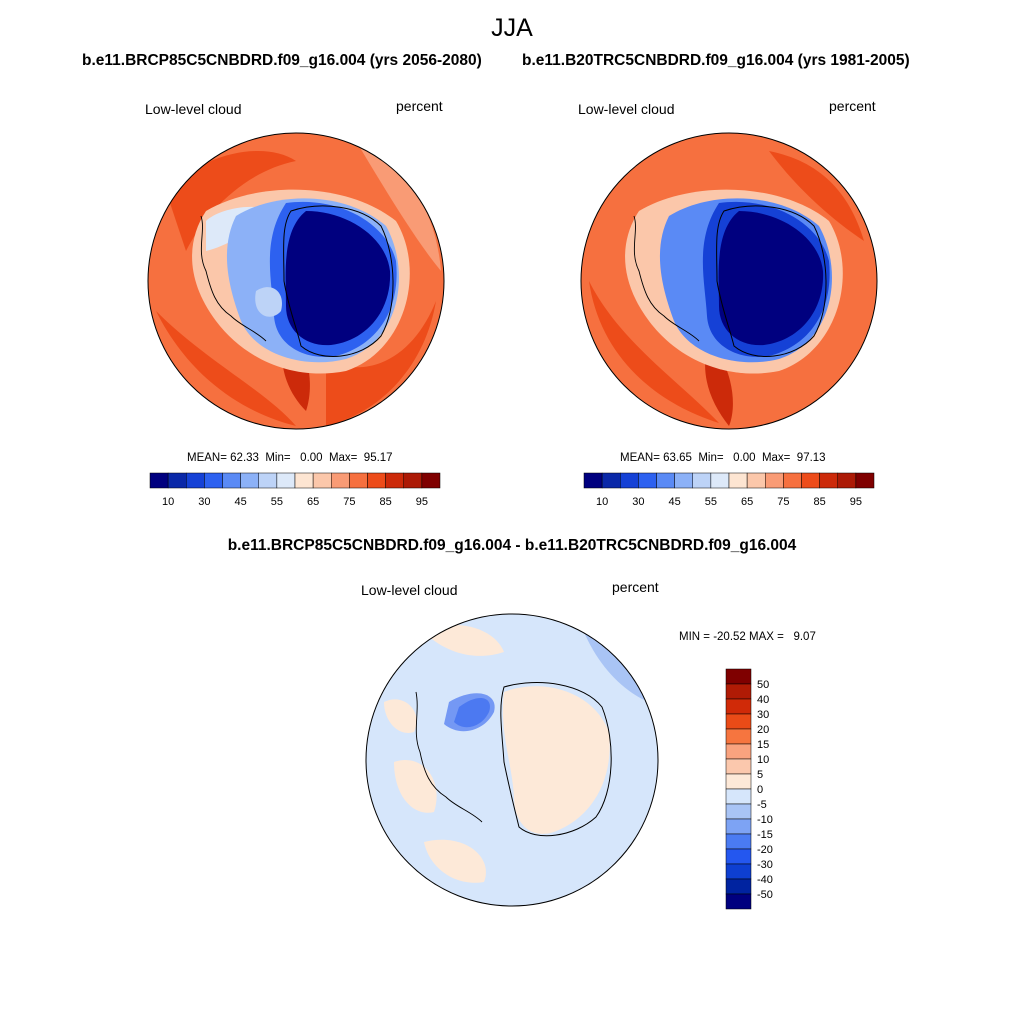  I want to click on diff-stats: MIN = -20.52 MAX = 9.07, so click(747, 637).